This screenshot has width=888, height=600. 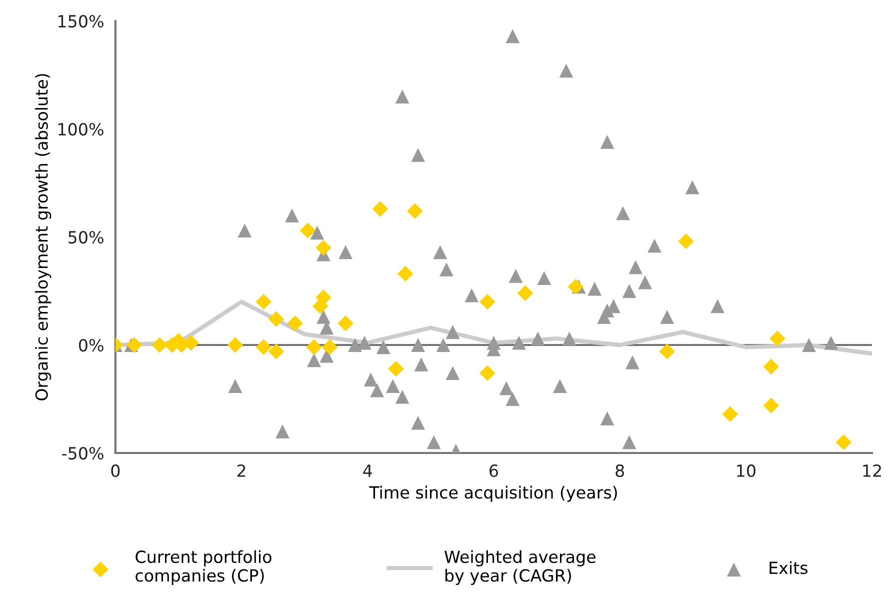 What do you see at coordinates (81, 129) in the screenshot?
I see `y-tick-label: 100%` at bounding box center [81, 129].